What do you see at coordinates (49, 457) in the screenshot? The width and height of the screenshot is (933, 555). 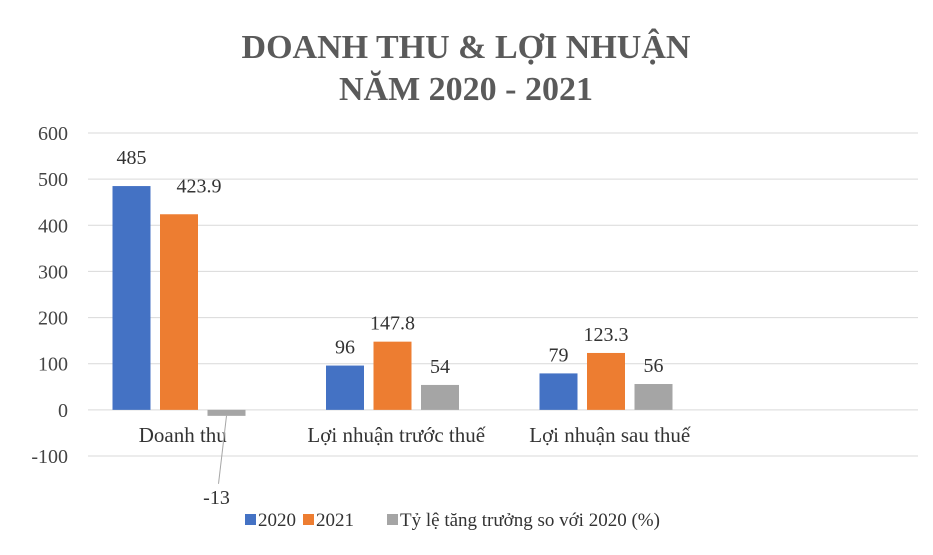 I see `y-tick-label: -100` at bounding box center [49, 457].